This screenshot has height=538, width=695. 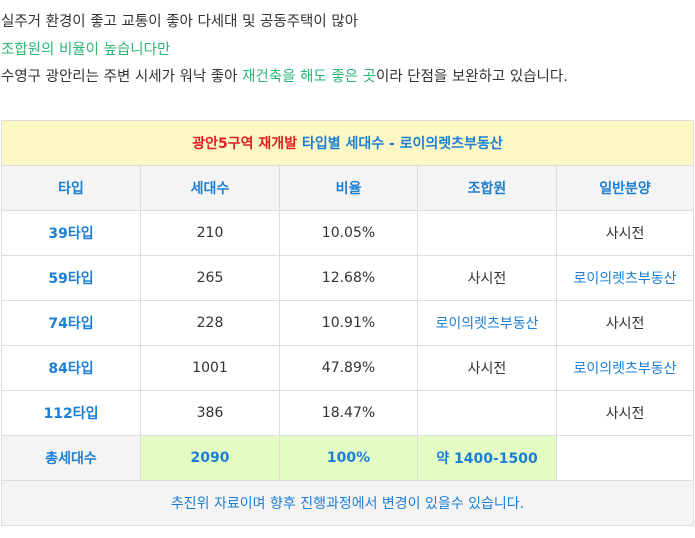 I want to click on table-row: 39타입 210 10.05% 사시전, so click(x=348, y=233).